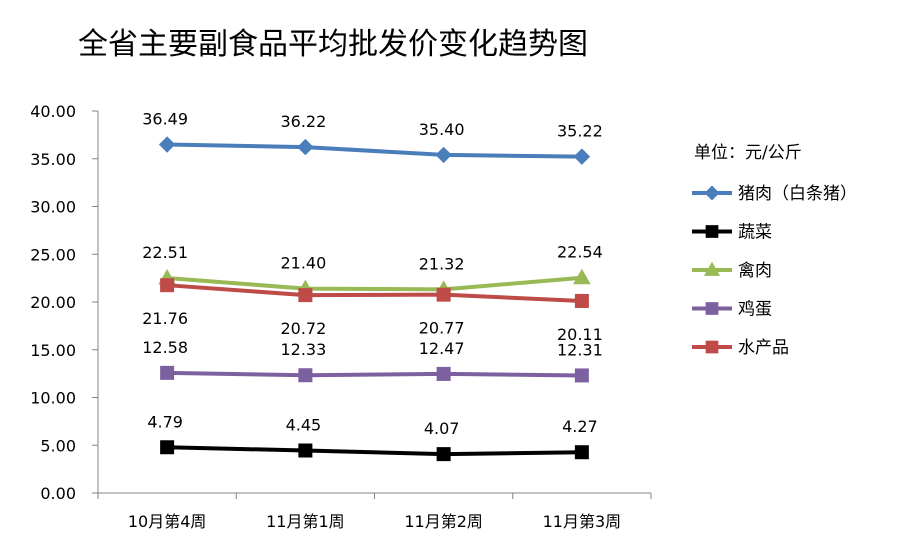 The width and height of the screenshot is (902, 552). What do you see at coordinates (442, 129) in the screenshot?
I see `data-label: 35.40` at bounding box center [442, 129].